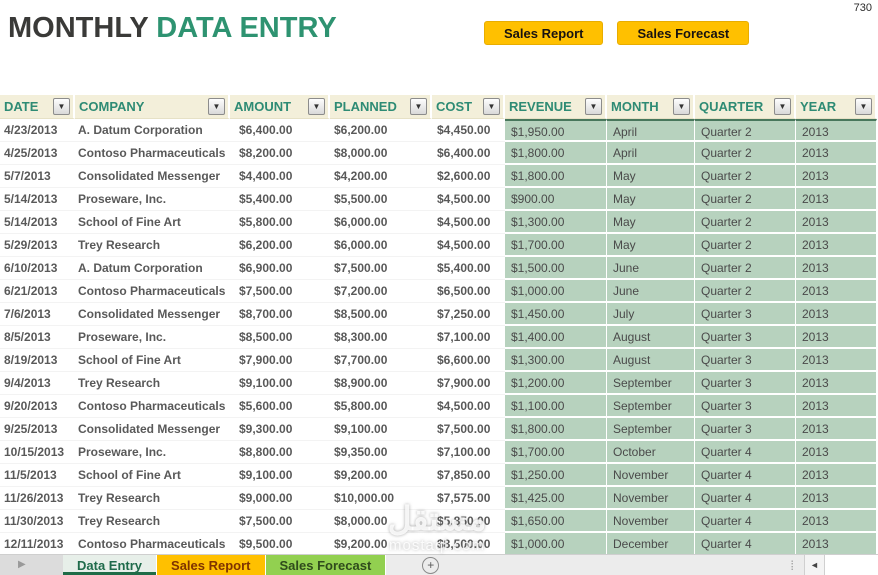 This screenshot has height=575, width=878. I want to click on cell-cost: $5,850.00, so click(468, 521).